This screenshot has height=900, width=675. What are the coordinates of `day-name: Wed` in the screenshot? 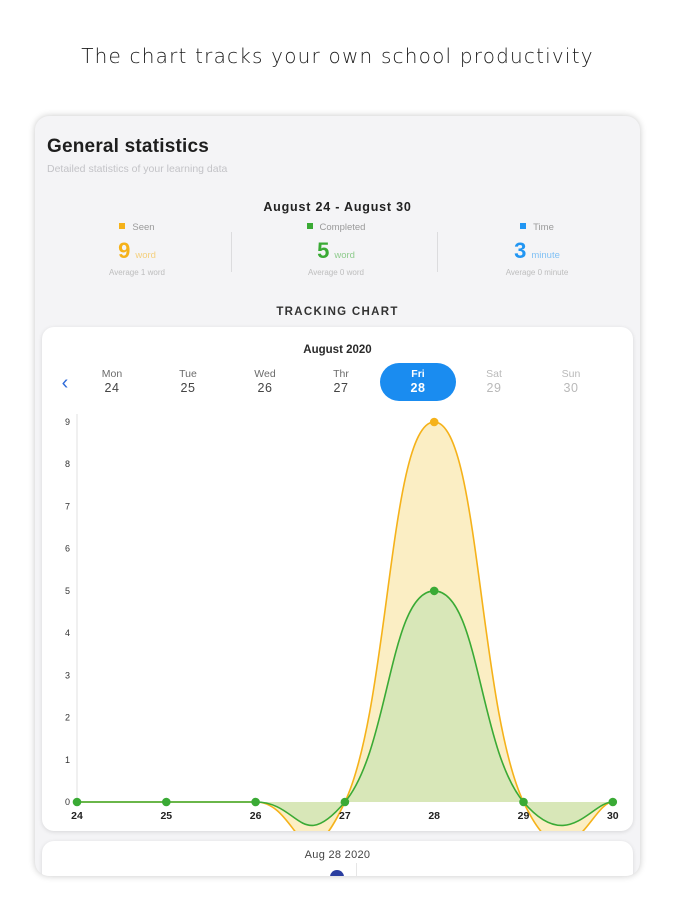 It's located at (265, 374).